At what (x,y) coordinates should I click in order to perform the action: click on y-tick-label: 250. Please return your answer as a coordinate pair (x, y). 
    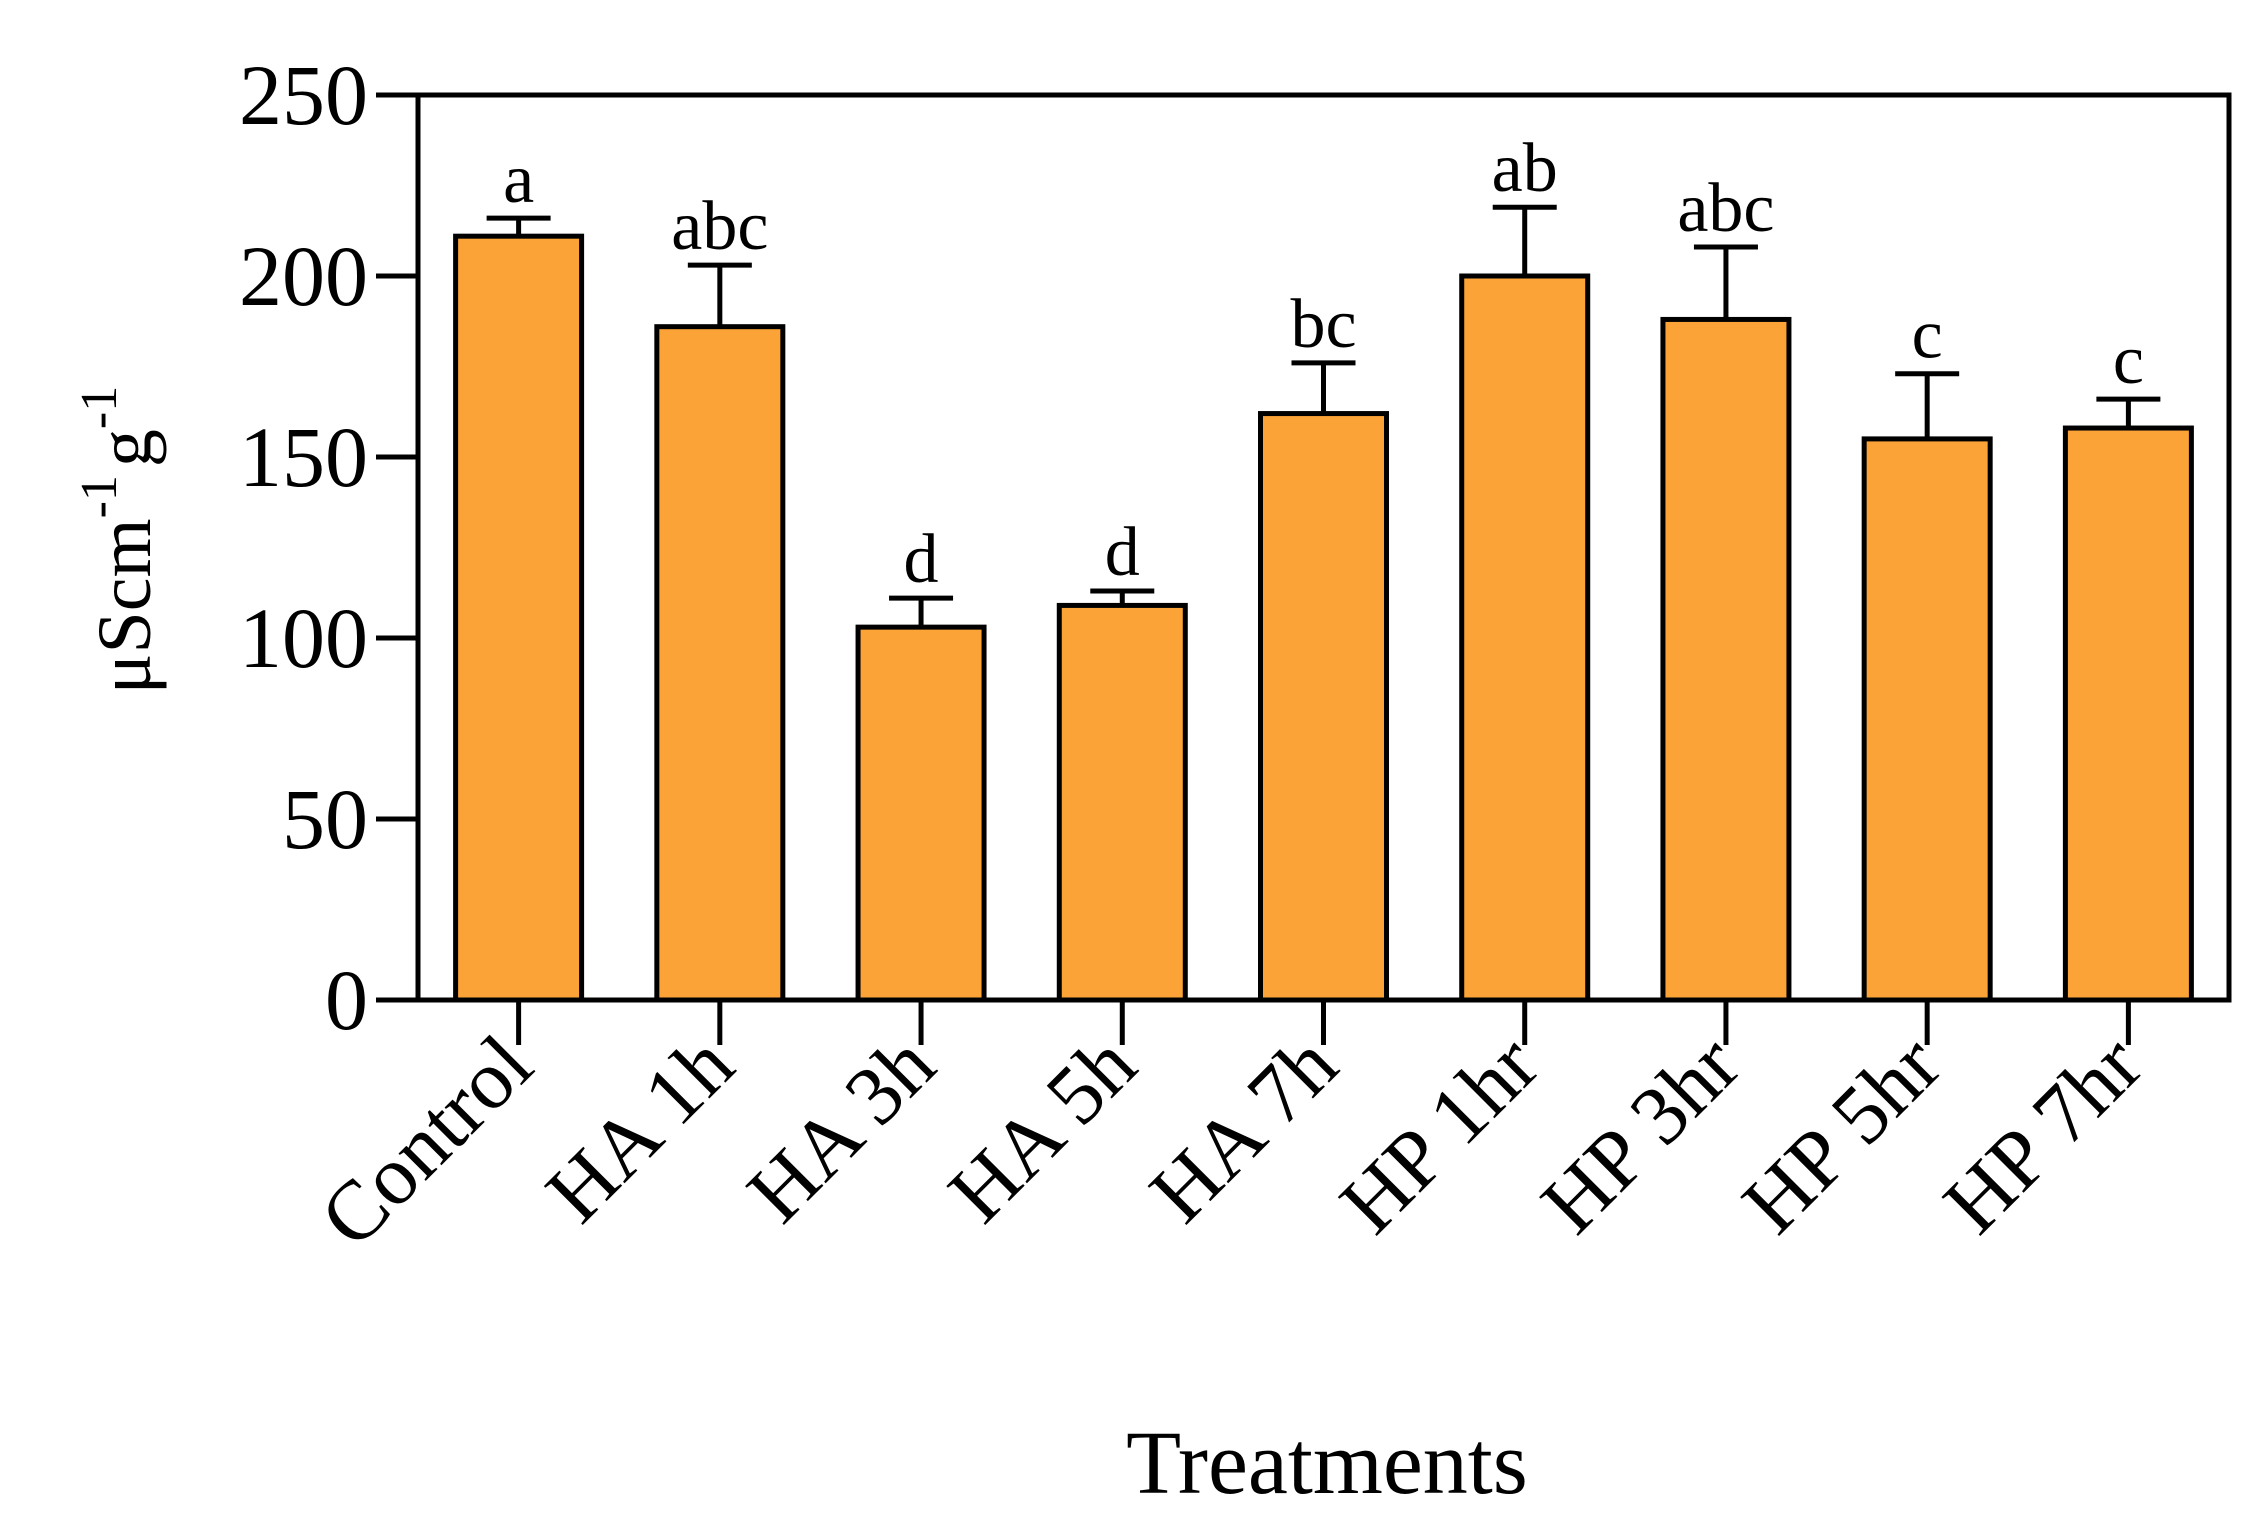
    Looking at the image, I should click on (303, 95).